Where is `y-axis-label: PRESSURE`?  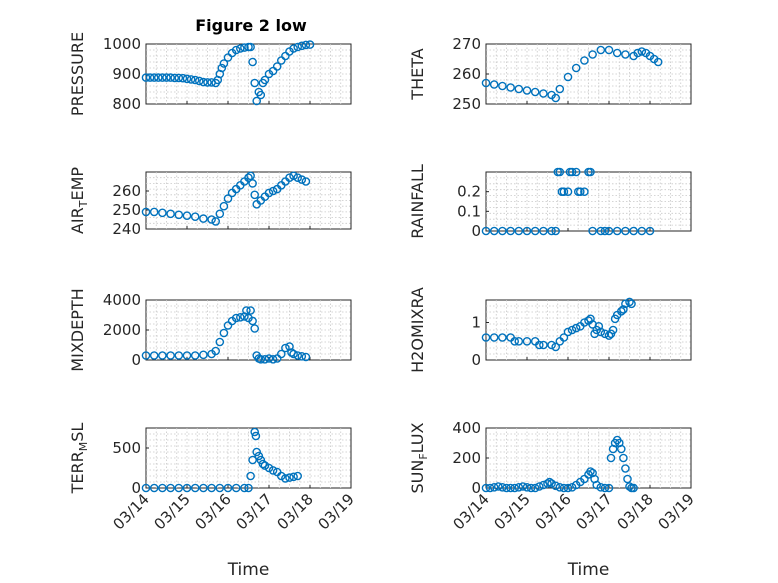 y-axis-label: PRESSURE is located at coordinates (77, 74).